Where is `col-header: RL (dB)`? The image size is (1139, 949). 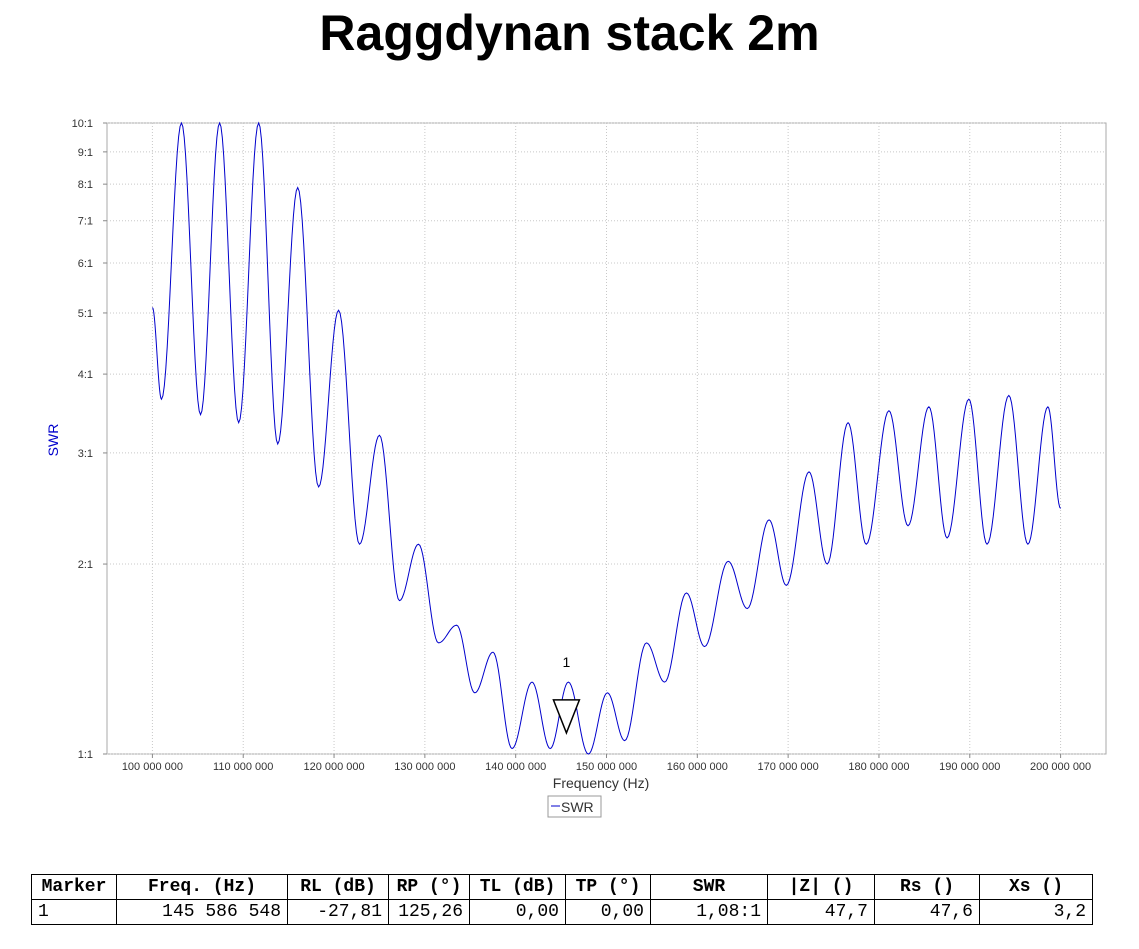 col-header: RL (dB) is located at coordinates (338, 887).